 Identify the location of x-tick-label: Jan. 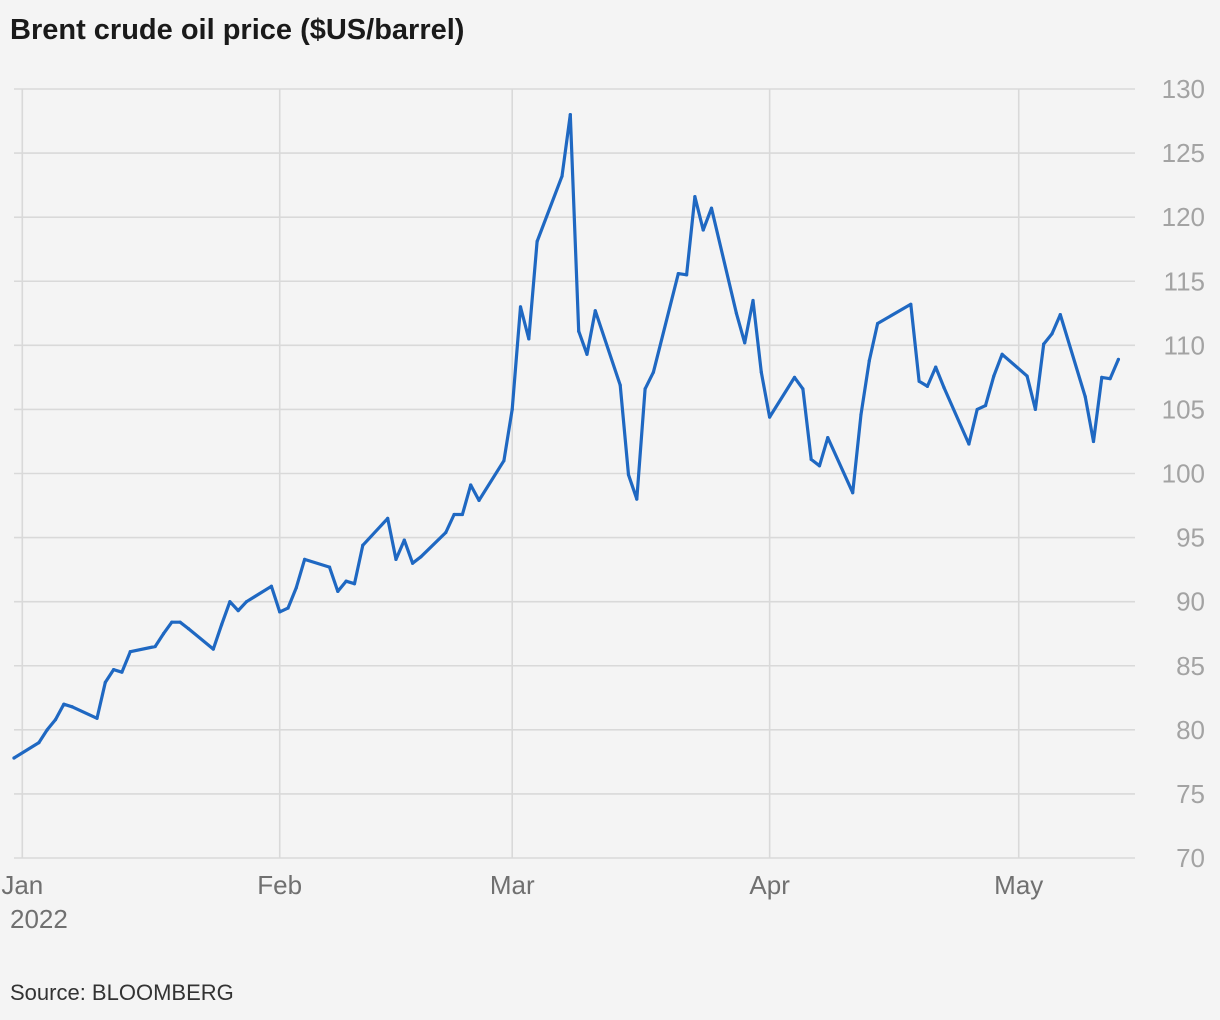
(22, 885).